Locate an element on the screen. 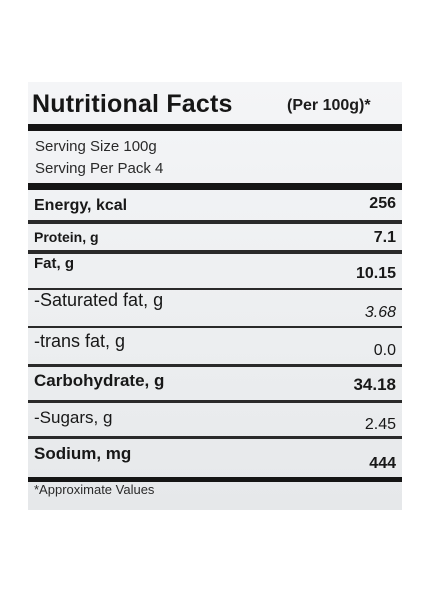  nutrient-value: 2.45 is located at coordinates (380, 424).